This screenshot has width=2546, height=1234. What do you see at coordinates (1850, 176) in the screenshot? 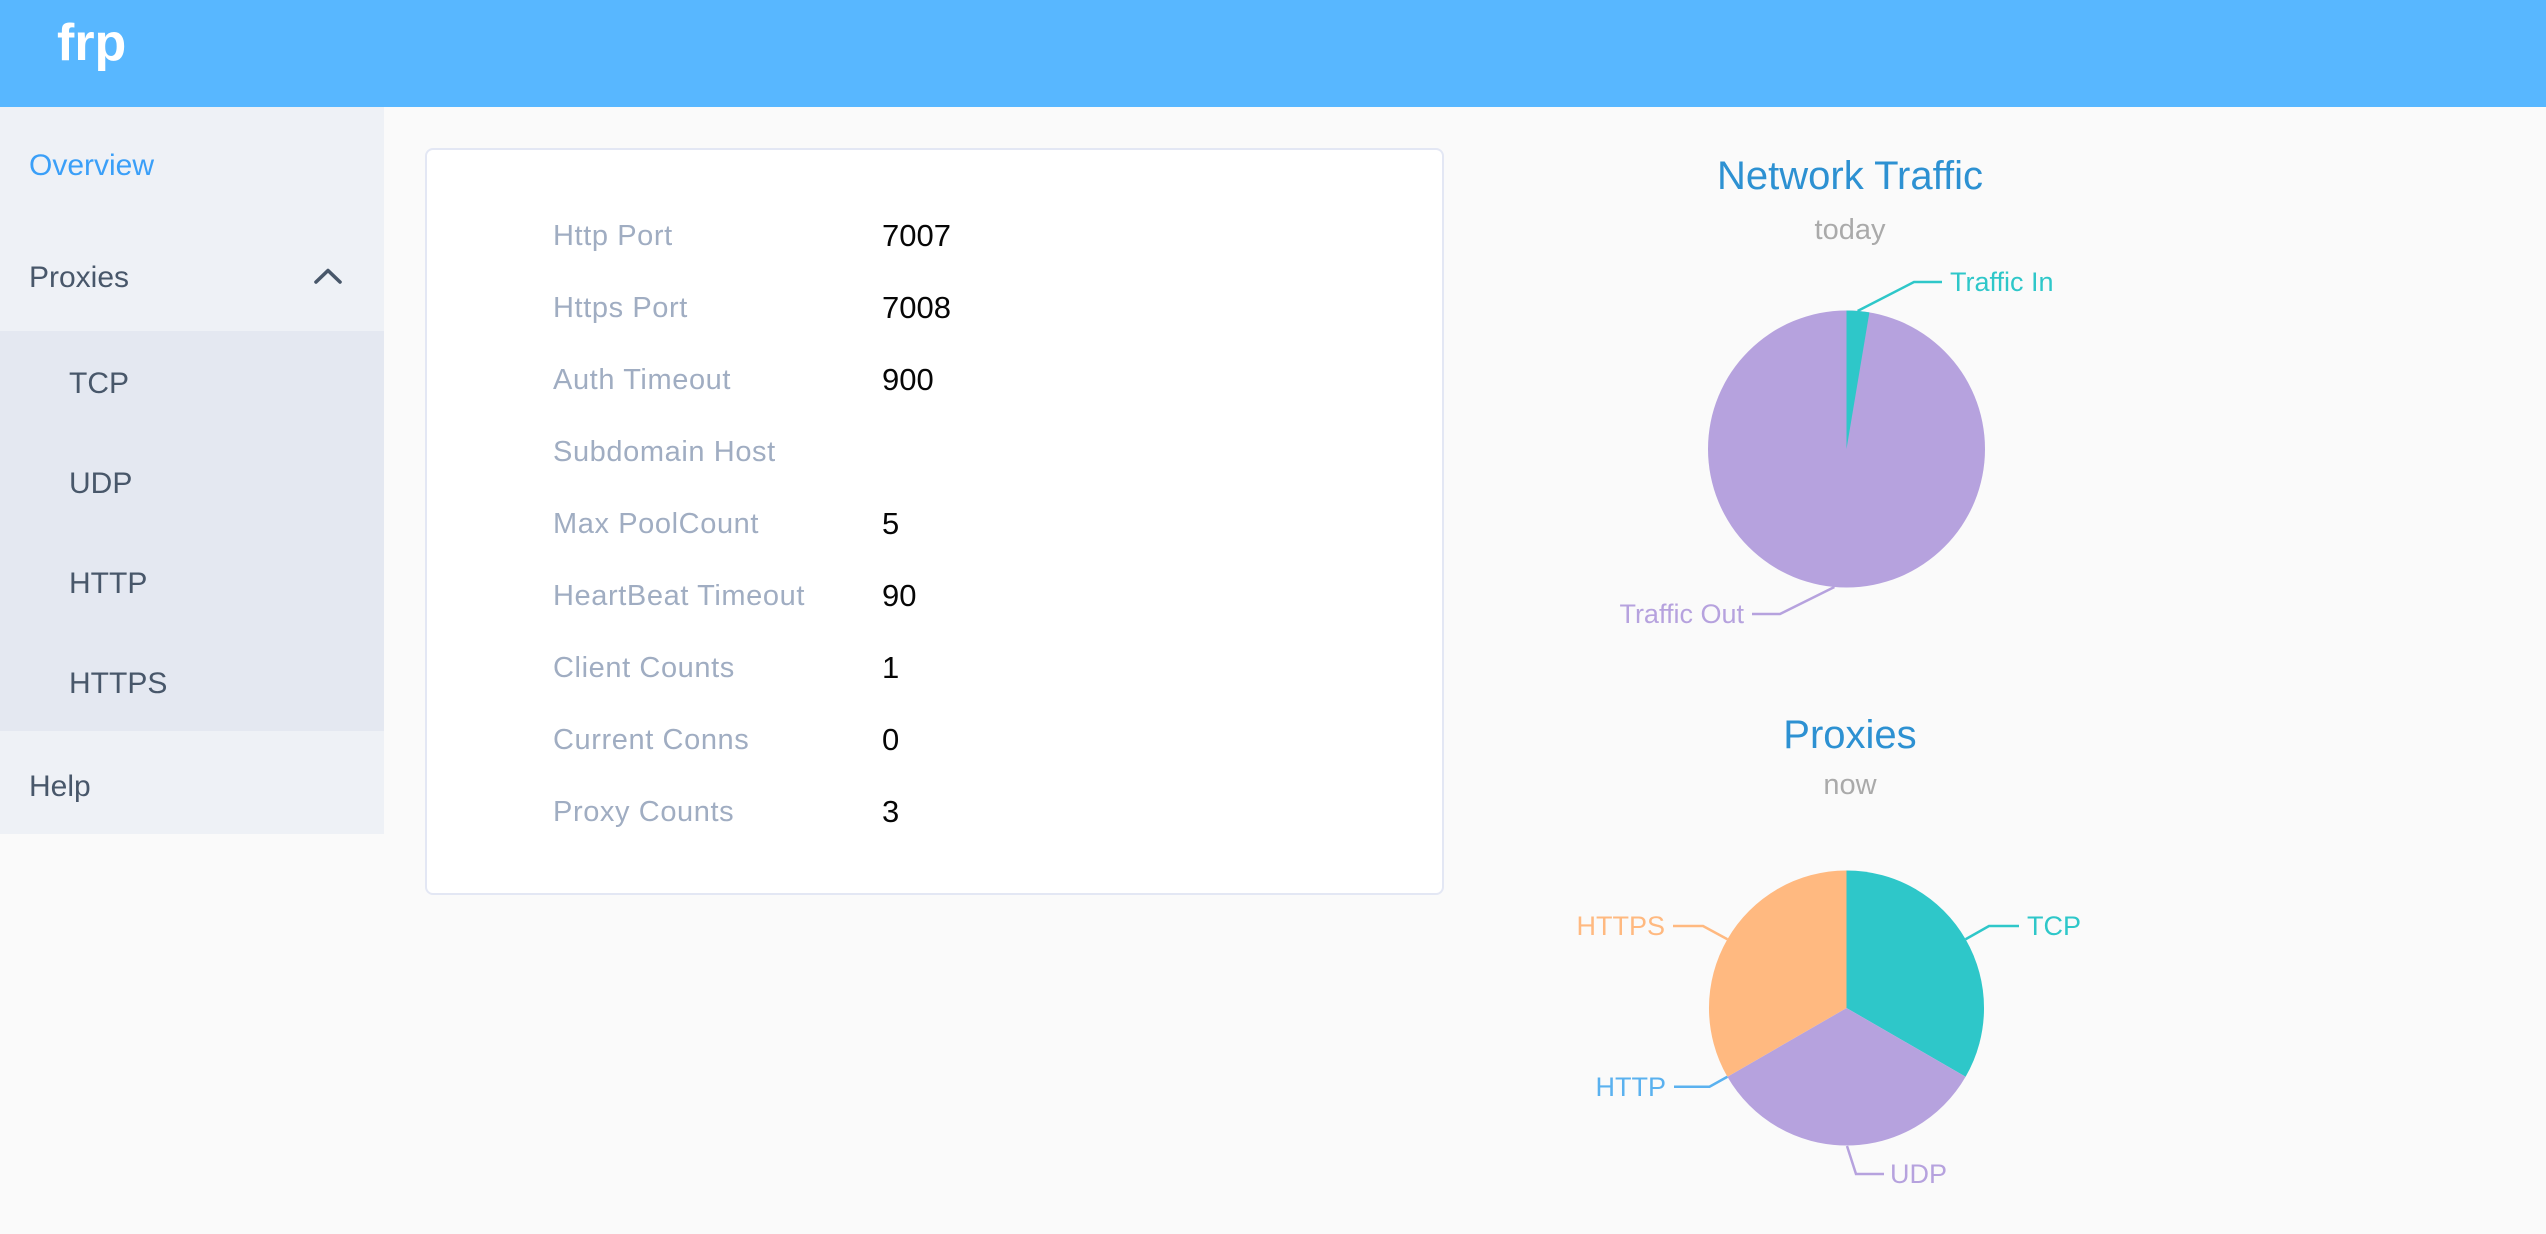
I see `svg-text: Network Traffic` at bounding box center [1850, 176].